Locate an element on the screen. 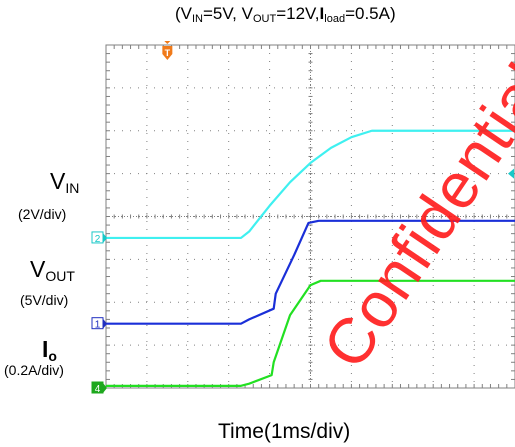 Image resolution: width=515 pixels, height=447 pixels. chart-title: (VIN=5V, VOUT=12V,Iload=0.5A) is located at coordinates (285, 14).